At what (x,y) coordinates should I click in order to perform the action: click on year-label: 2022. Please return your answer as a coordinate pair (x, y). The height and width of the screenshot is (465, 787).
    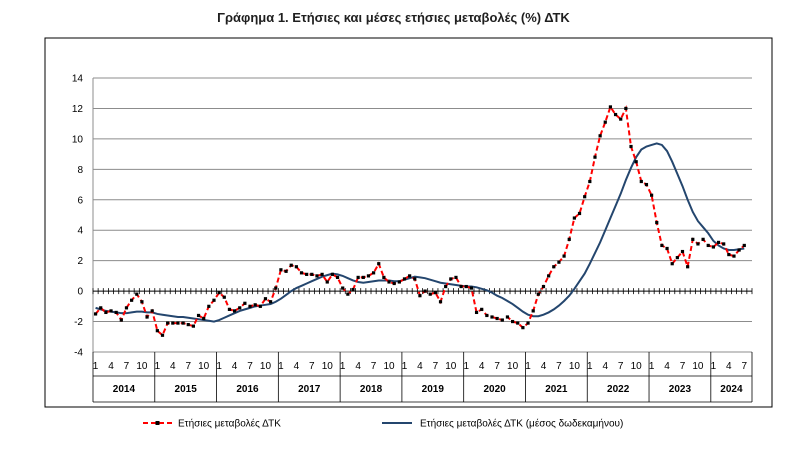
    Looking at the image, I should click on (618, 389).